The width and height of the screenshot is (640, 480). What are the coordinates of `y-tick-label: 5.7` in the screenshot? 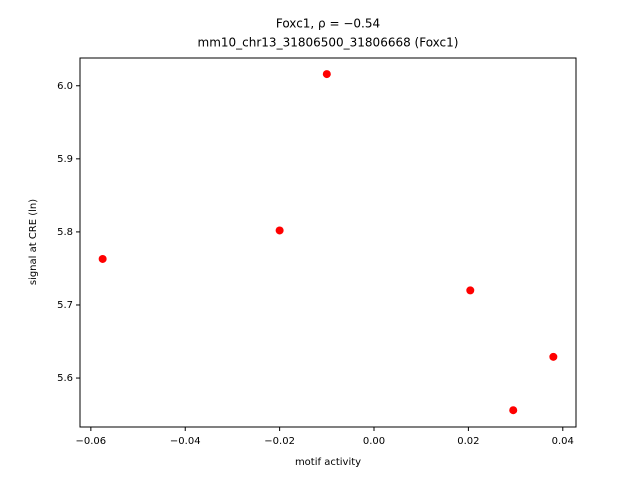 It's located at (65, 305).